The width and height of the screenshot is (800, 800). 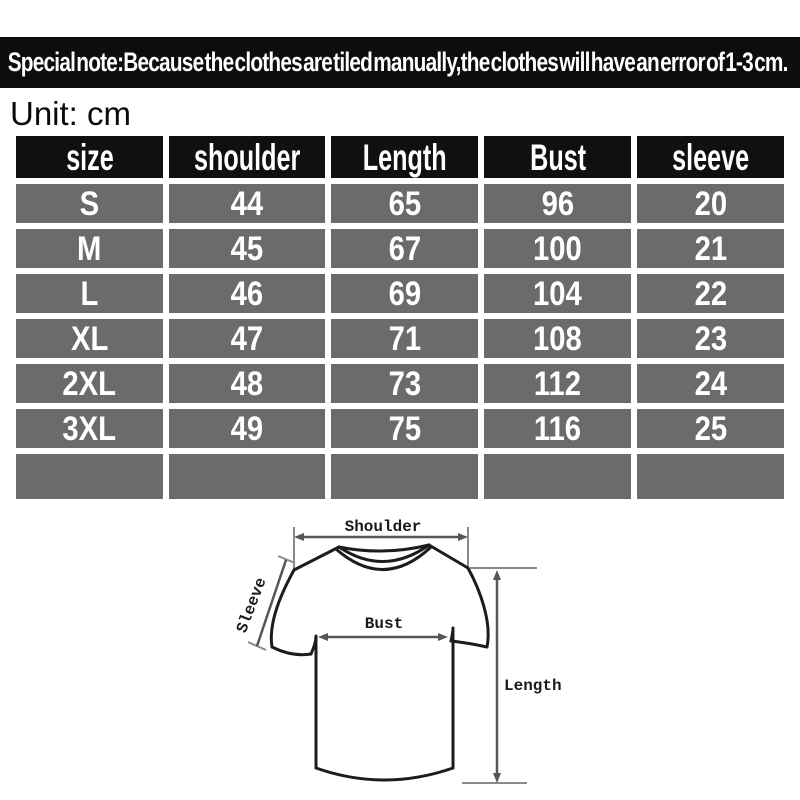 What do you see at coordinates (247, 383) in the screenshot?
I see `cell-shoulder: 48` at bounding box center [247, 383].